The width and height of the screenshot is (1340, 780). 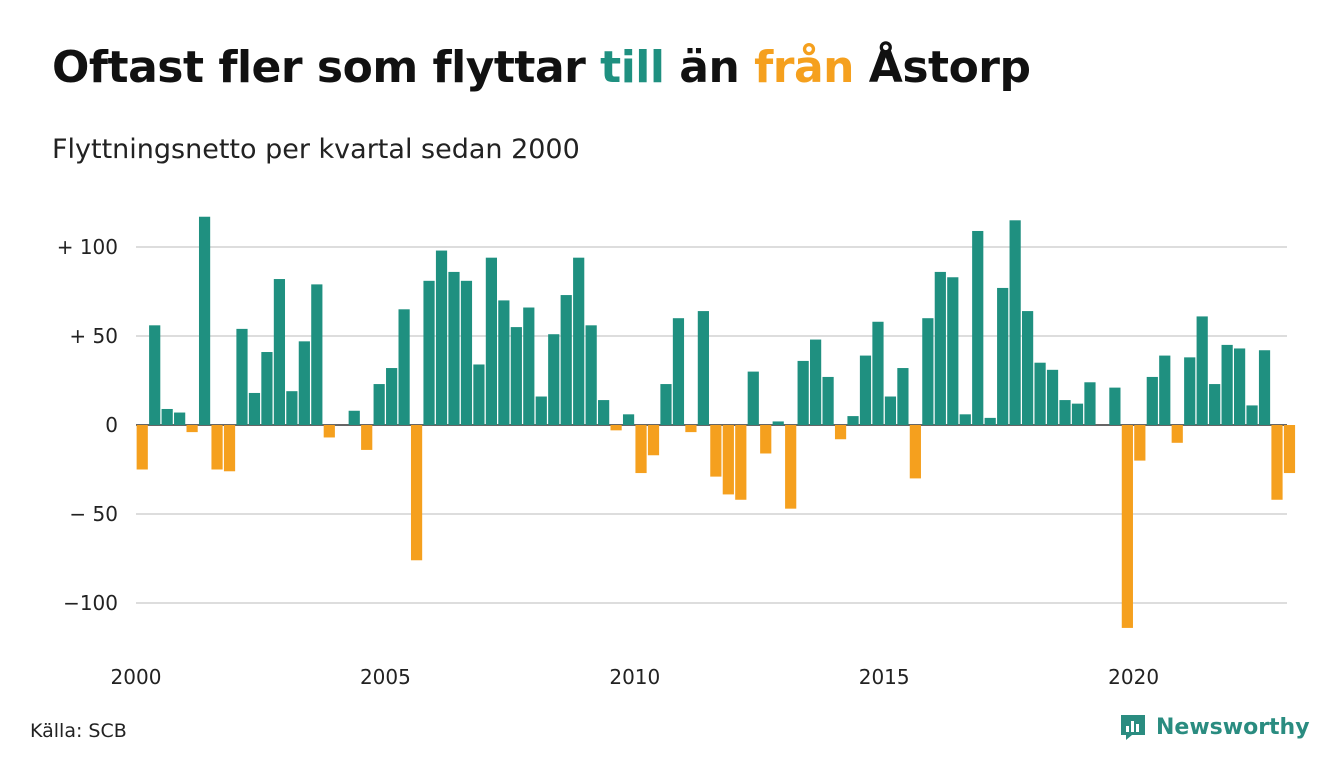 I want to click on x-tick-label: 2015, so click(x=884, y=677).